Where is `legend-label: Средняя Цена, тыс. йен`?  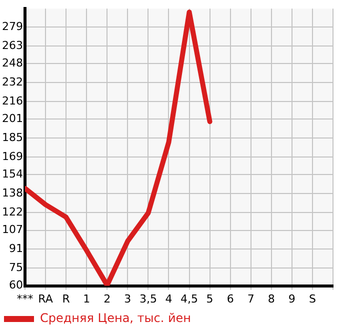
legend-label: Средняя Цена, тыс. йен is located at coordinates (116, 318).